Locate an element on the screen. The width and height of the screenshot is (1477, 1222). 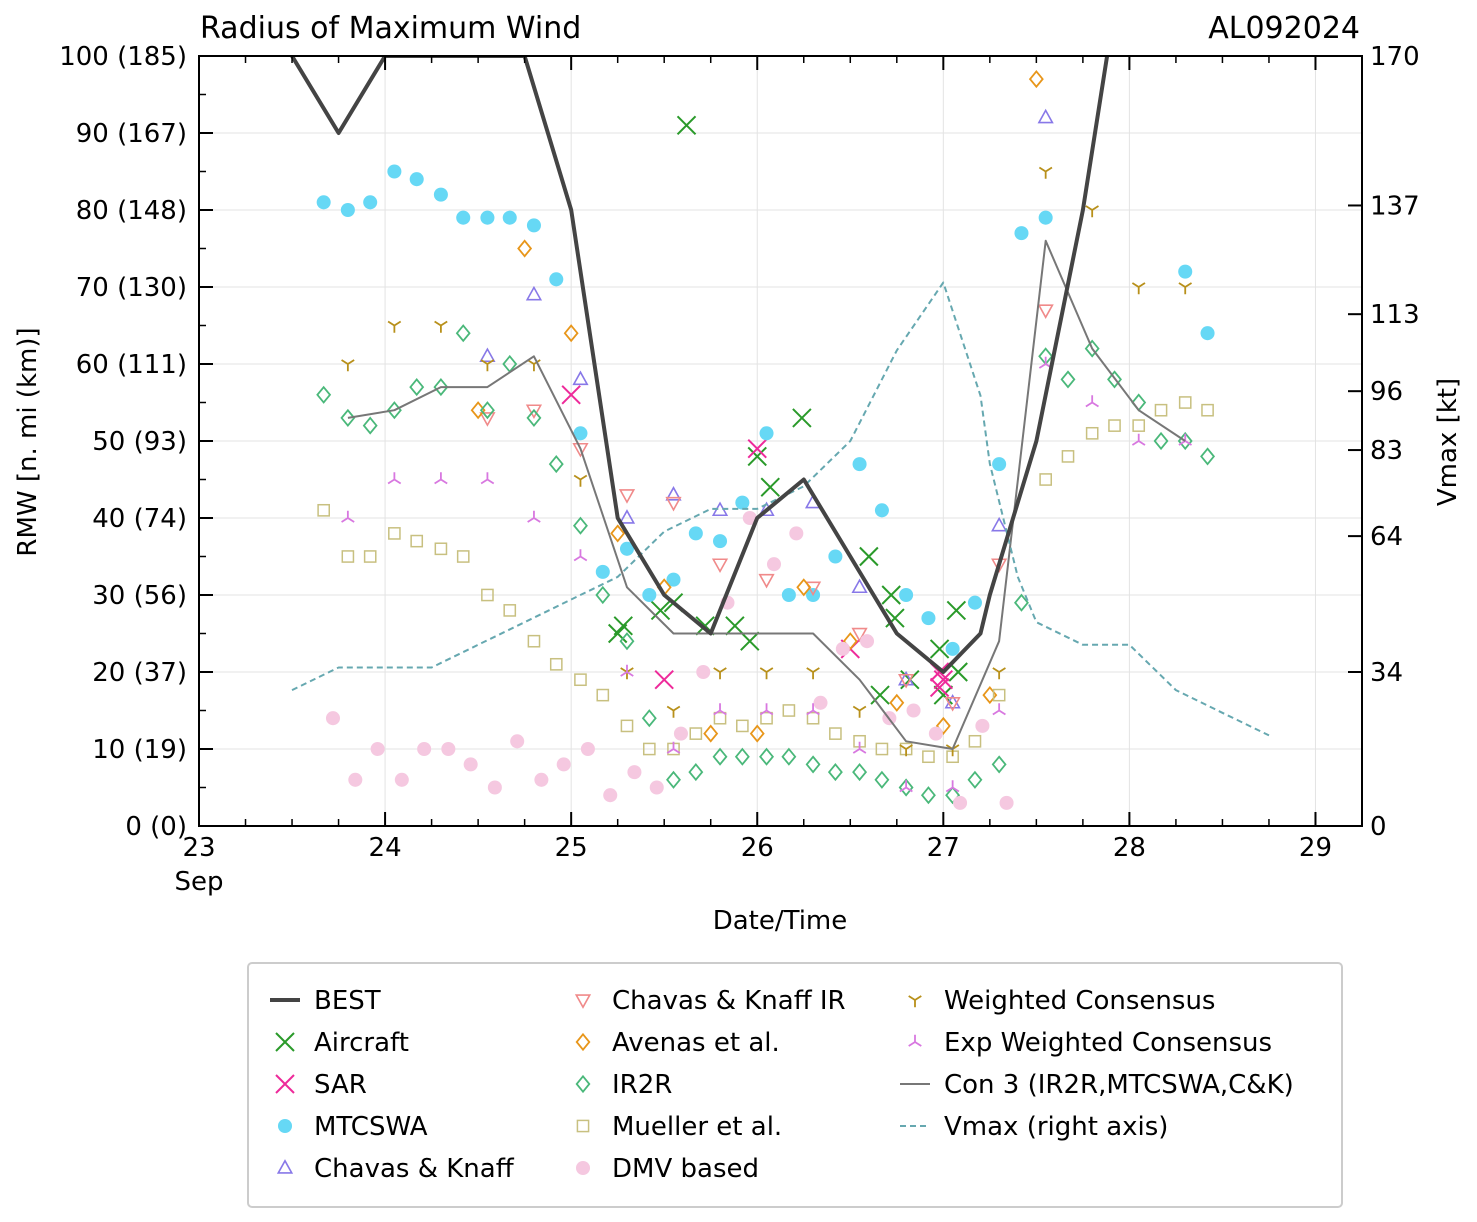
y-right-axis-label: Vmax [kt] is located at coordinates (1448, 442).